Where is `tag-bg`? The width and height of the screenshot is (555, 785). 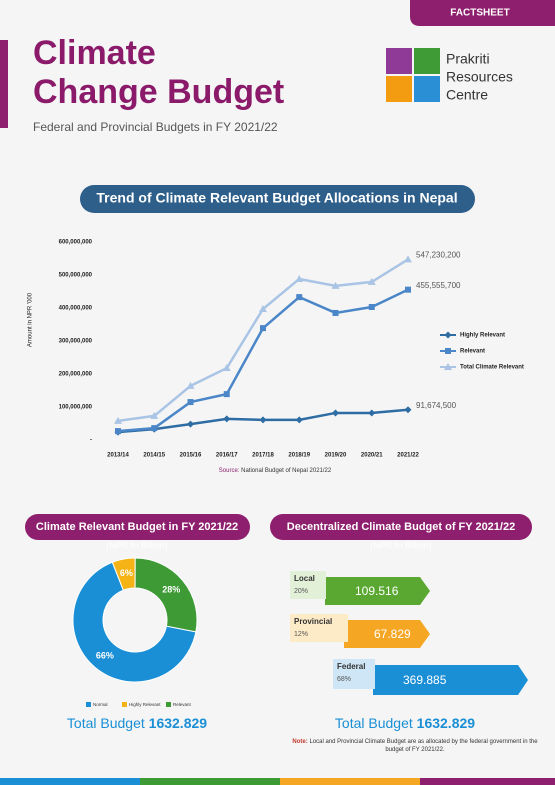 tag-bg is located at coordinates (482, 13).